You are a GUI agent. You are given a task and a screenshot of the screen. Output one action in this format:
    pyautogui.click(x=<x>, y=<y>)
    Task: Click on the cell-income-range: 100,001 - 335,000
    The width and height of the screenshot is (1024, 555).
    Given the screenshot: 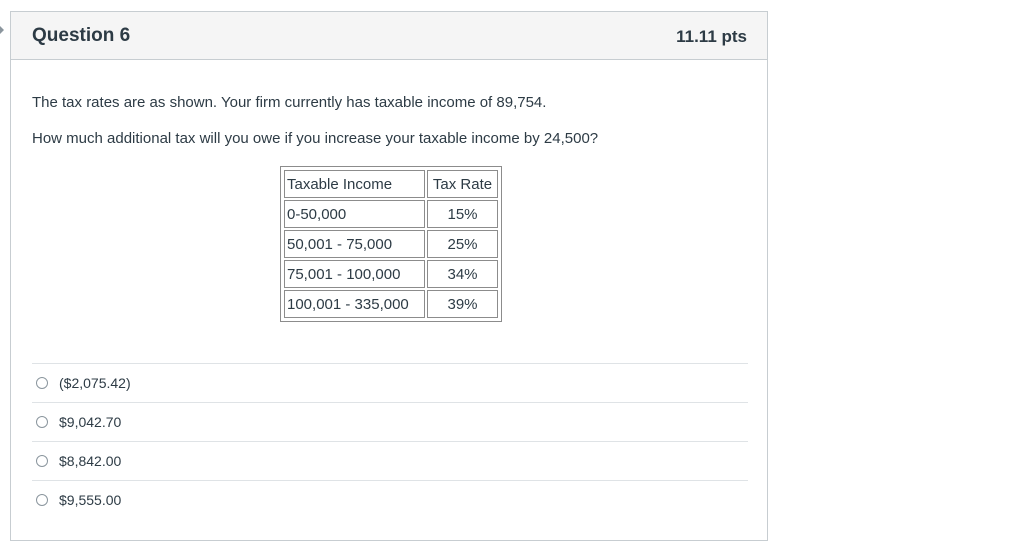 What is the action you would take?
    pyautogui.click(x=354, y=304)
    